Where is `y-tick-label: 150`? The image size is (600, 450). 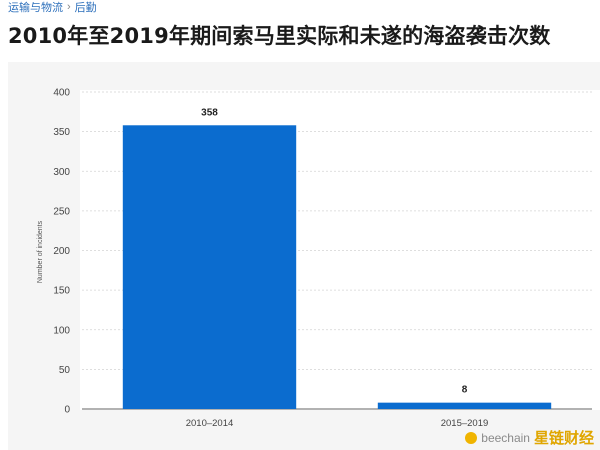
y-tick-label: 150 is located at coordinates (61, 291).